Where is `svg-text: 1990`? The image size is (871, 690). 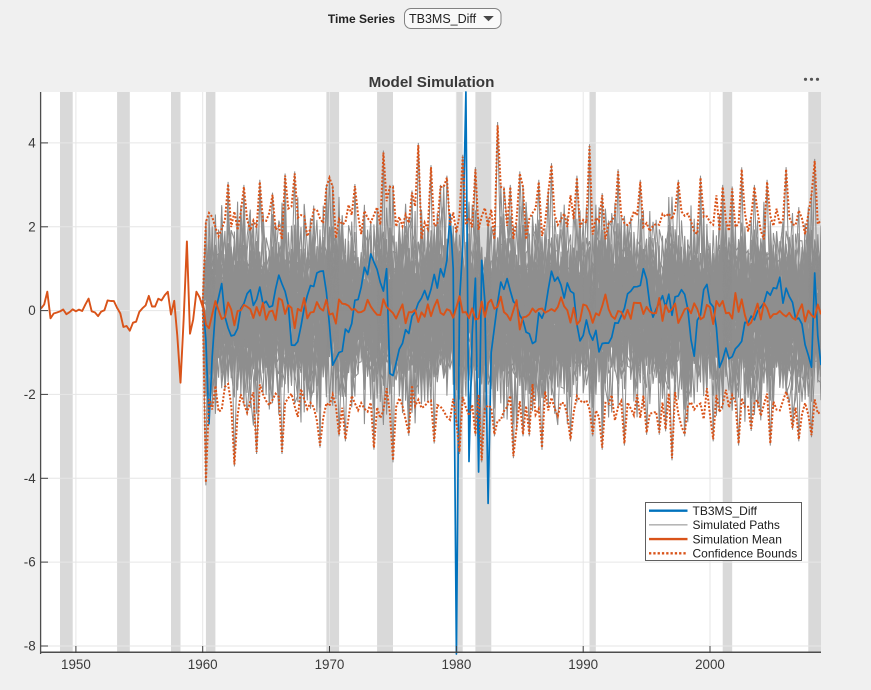 svg-text: 1990 is located at coordinates (583, 664).